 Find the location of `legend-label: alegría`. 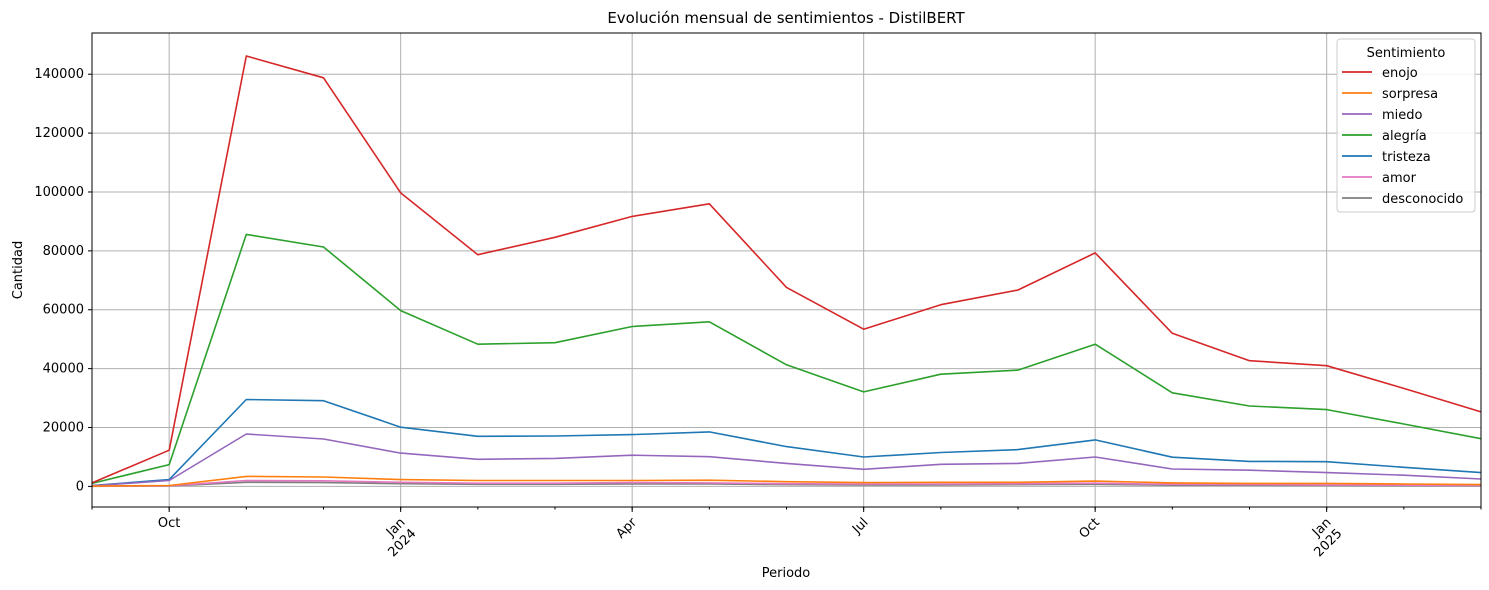

legend-label: alegría is located at coordinates (1404, 136).